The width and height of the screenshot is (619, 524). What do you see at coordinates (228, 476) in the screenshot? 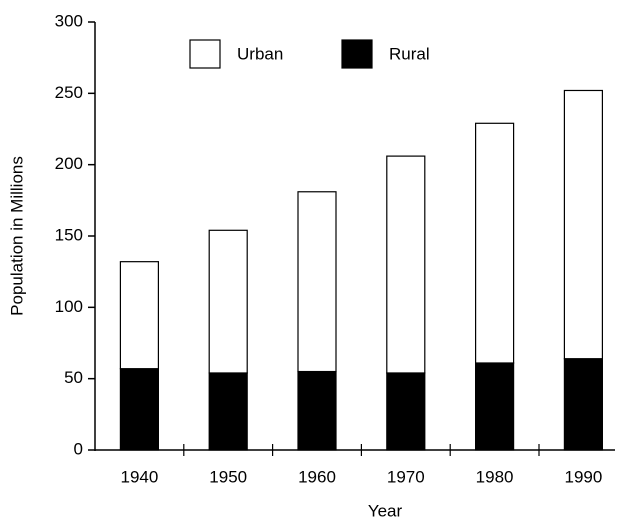
I see `x-tick-label: 1950` at bounding box center [228, 476].